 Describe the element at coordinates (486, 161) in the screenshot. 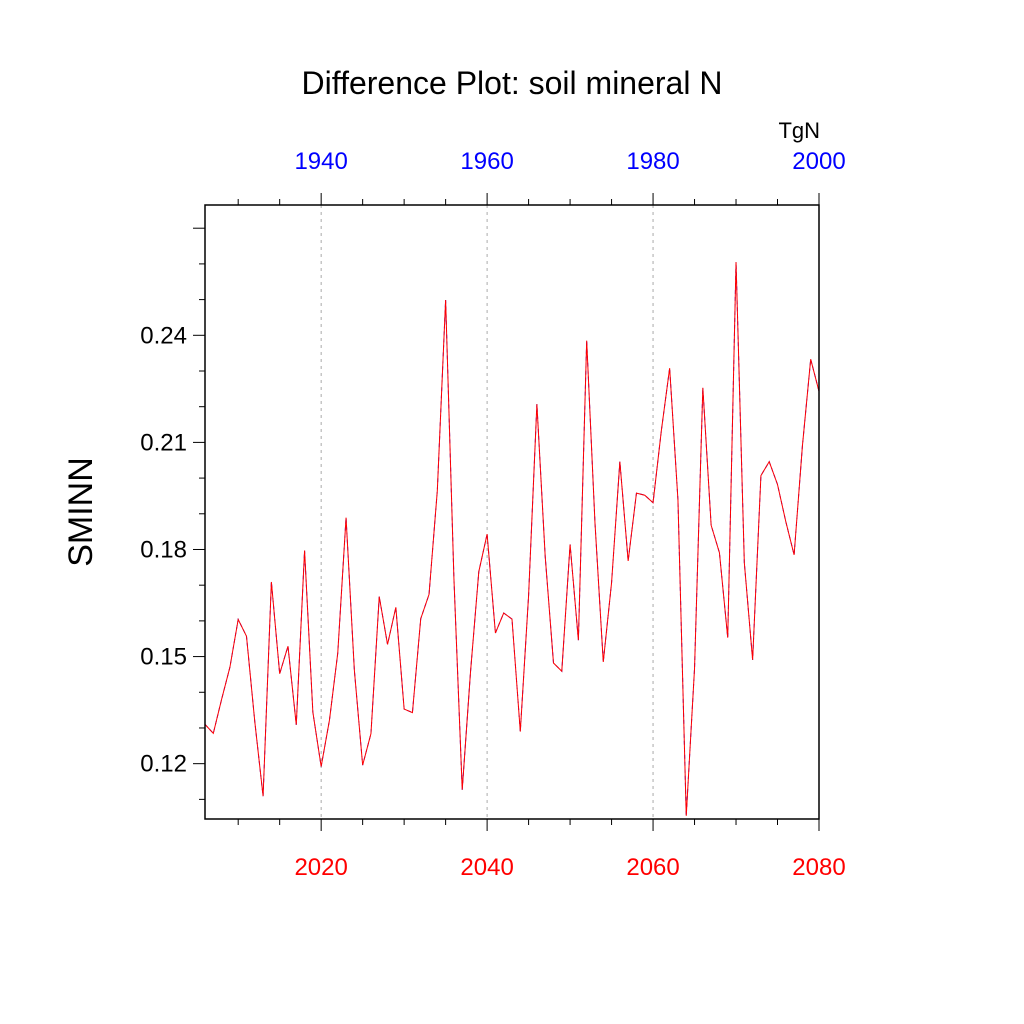

I see `top-tick-label-1960: 1960` at that location.